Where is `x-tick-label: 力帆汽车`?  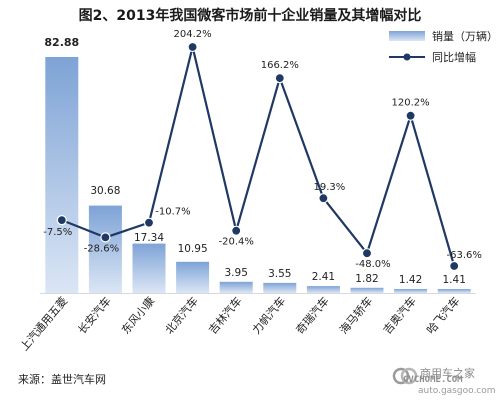 x-tick-label: 力帆汽车 is located at coordinates (268, 315).